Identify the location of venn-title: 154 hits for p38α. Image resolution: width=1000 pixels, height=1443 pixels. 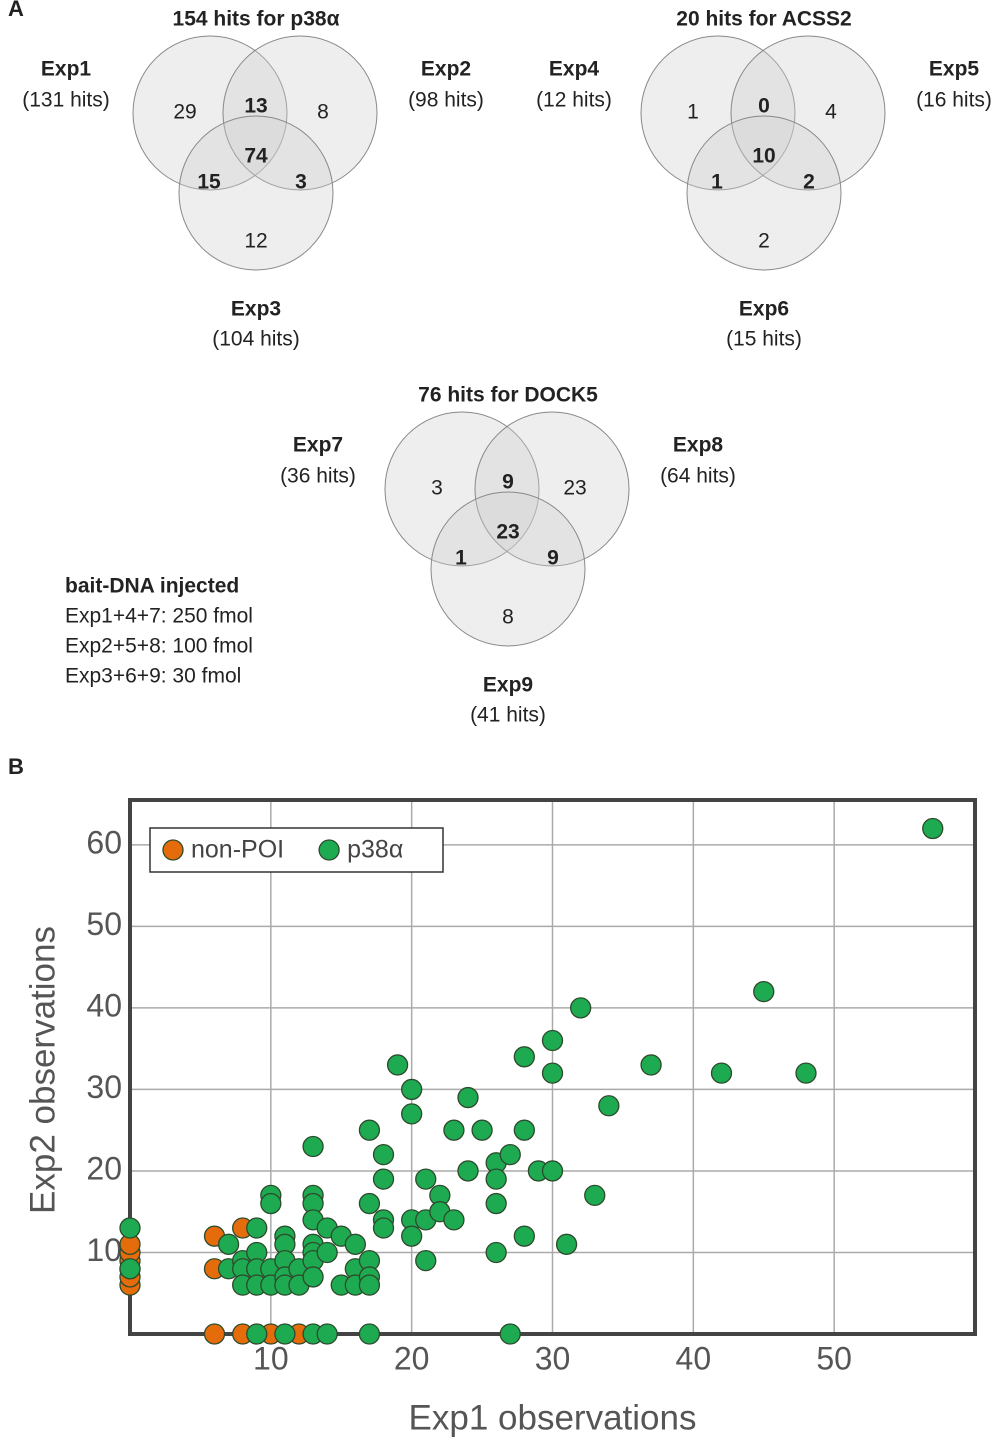
(256, 19).